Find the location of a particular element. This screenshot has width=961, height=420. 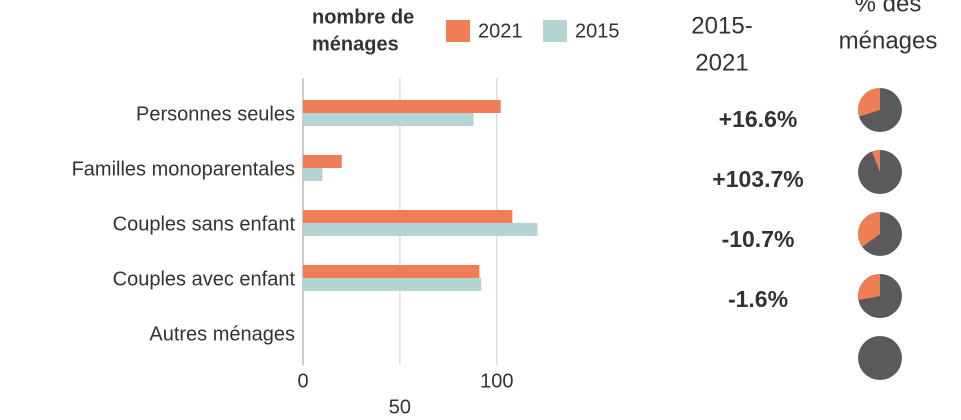

y-tick-label: Autres ménages is located at coordinates (222, 334).